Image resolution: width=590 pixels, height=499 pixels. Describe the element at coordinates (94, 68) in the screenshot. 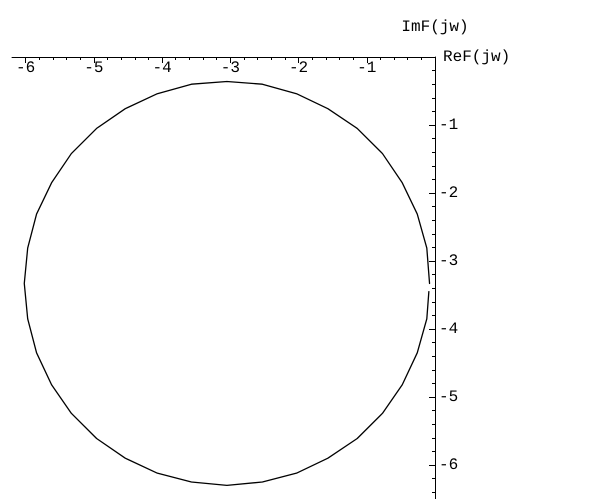

I see `x-tick-label: -5` at that location.